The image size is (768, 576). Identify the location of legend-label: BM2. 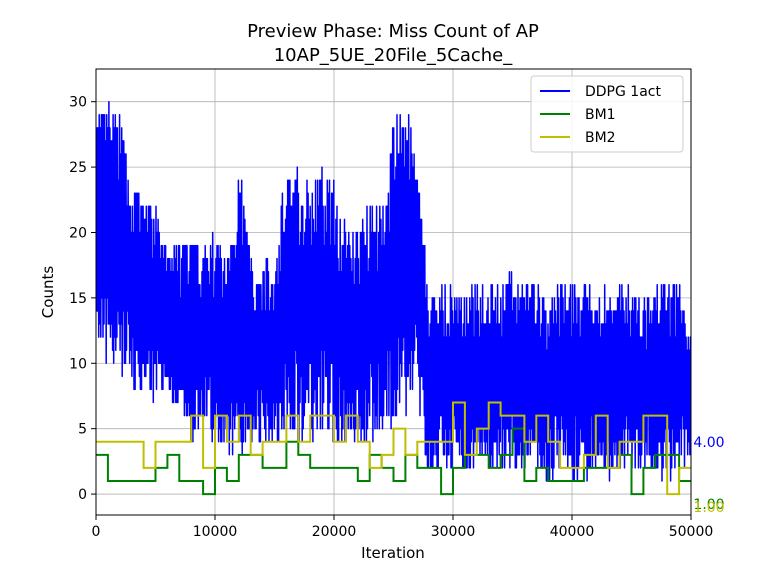
(600, 138).